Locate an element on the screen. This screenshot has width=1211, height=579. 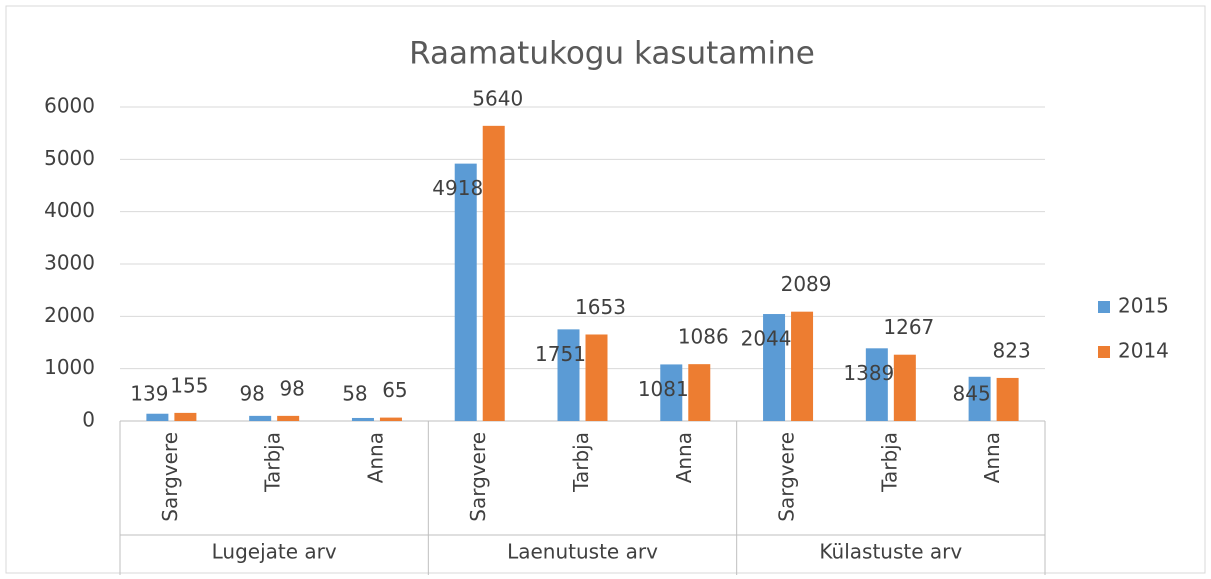
y-tick-label: 3000 is located at coordinates (69, 263).